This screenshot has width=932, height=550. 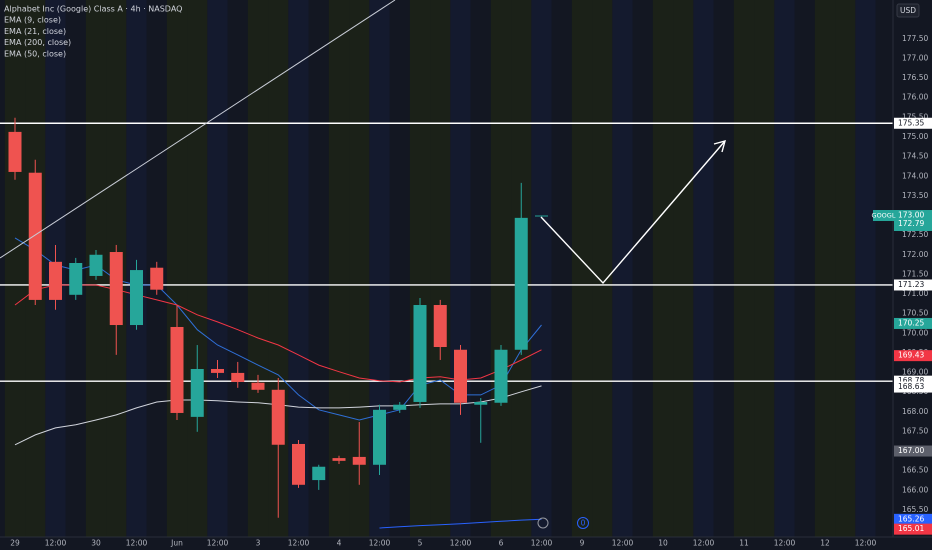 I want to click on projection-path, so click(x=633, y=212).